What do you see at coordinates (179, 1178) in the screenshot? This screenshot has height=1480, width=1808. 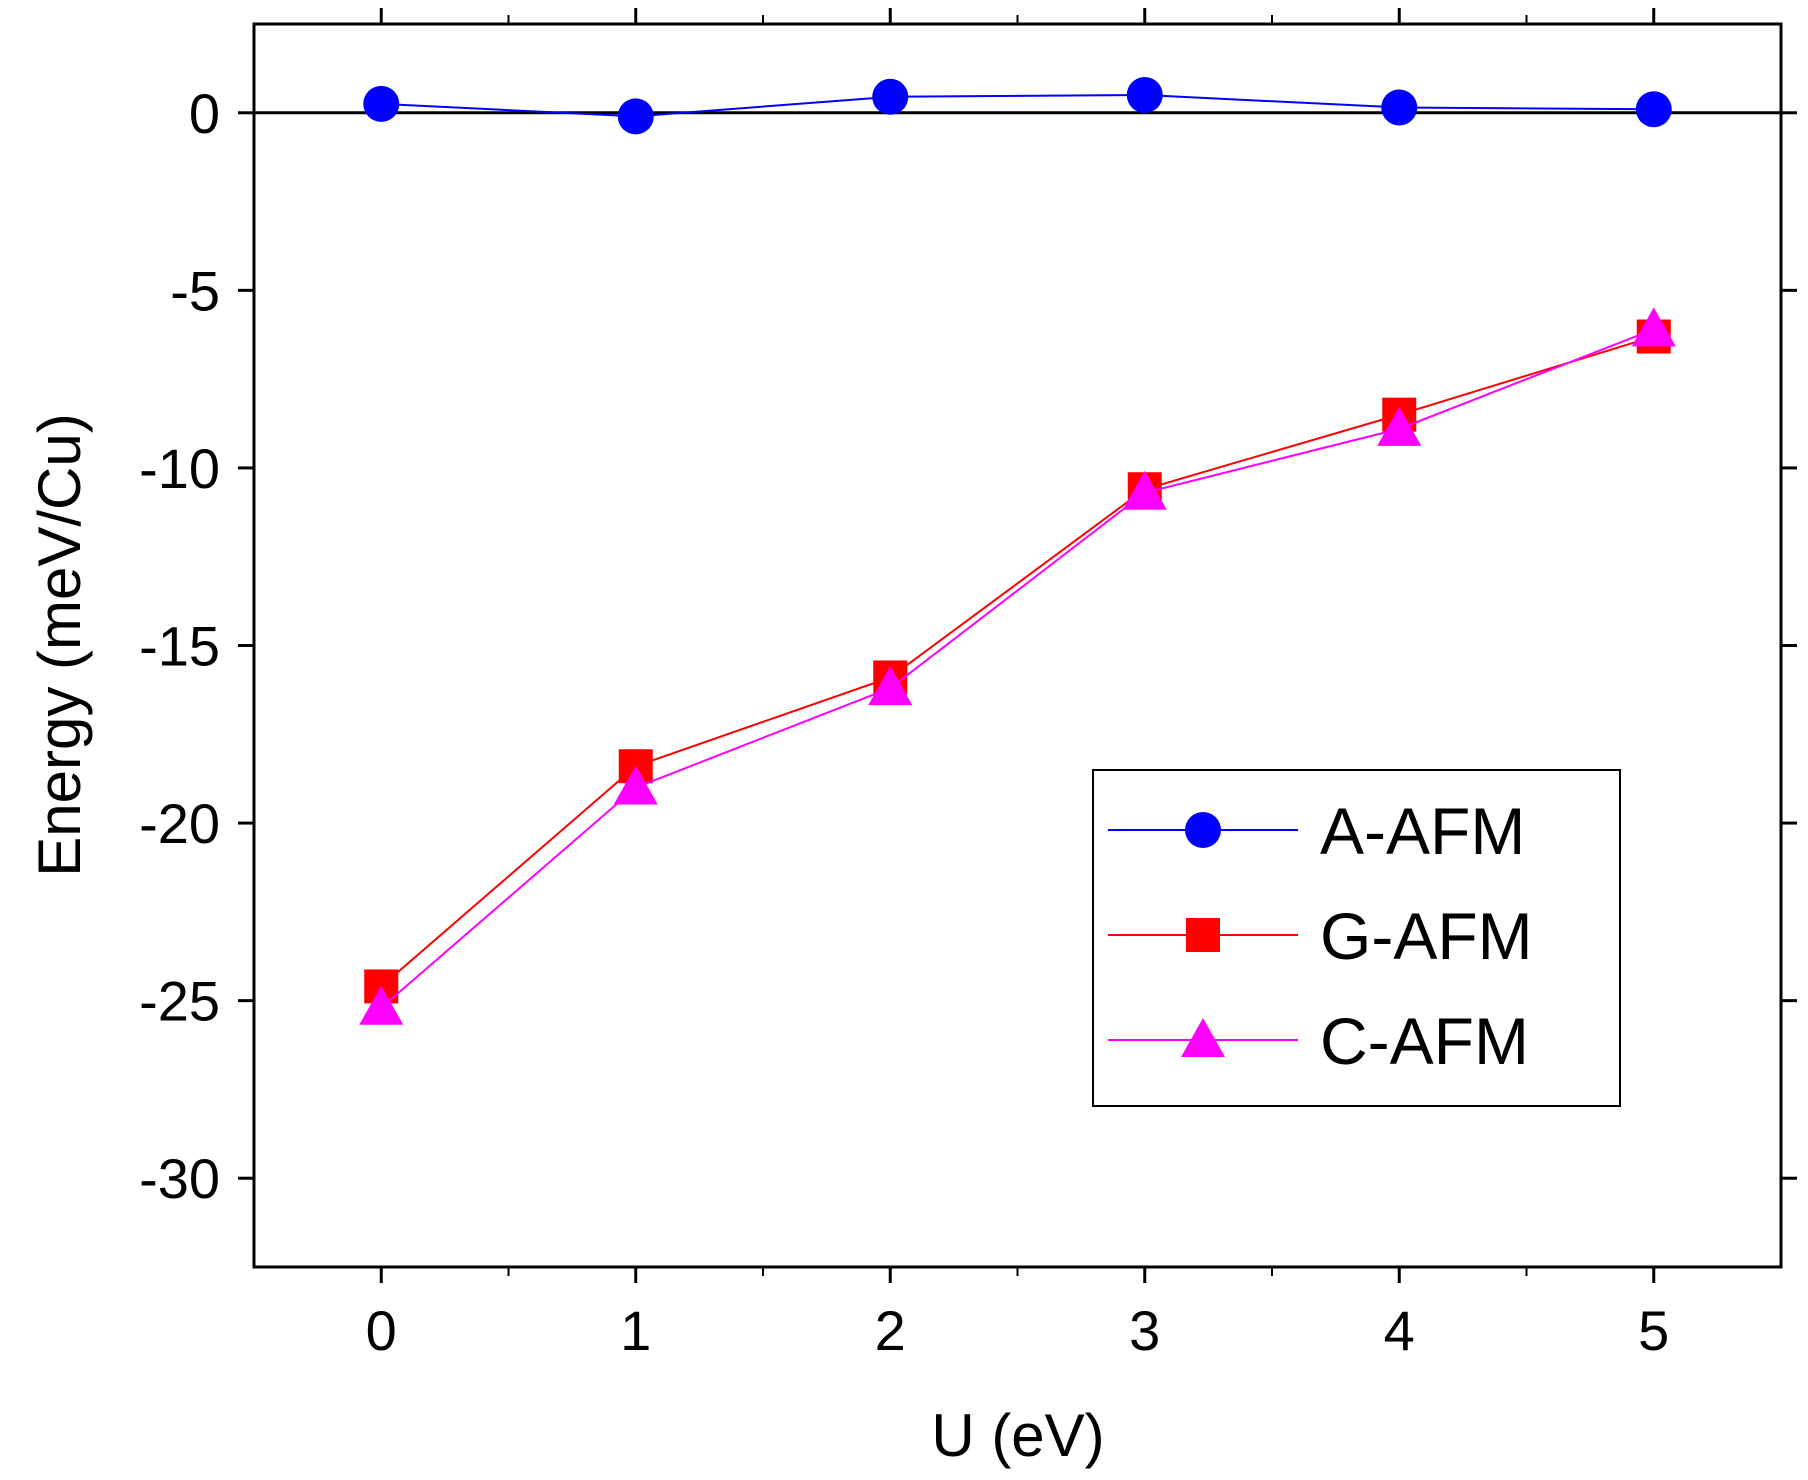 I see `y-tick-label: -30` at bounding box center [179, 1178].